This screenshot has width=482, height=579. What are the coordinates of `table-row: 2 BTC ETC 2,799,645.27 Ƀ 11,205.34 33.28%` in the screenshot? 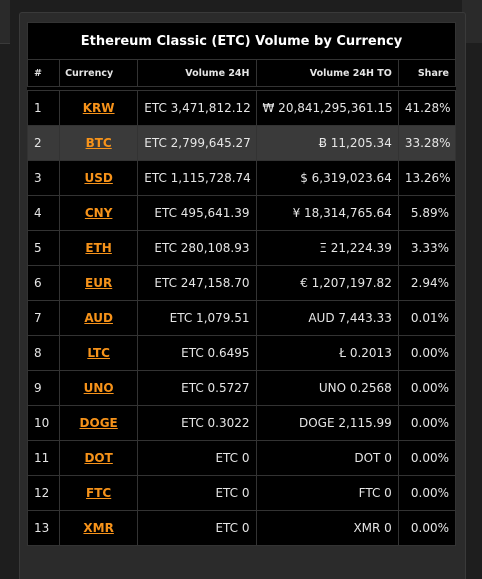 It's located at (241, 143).